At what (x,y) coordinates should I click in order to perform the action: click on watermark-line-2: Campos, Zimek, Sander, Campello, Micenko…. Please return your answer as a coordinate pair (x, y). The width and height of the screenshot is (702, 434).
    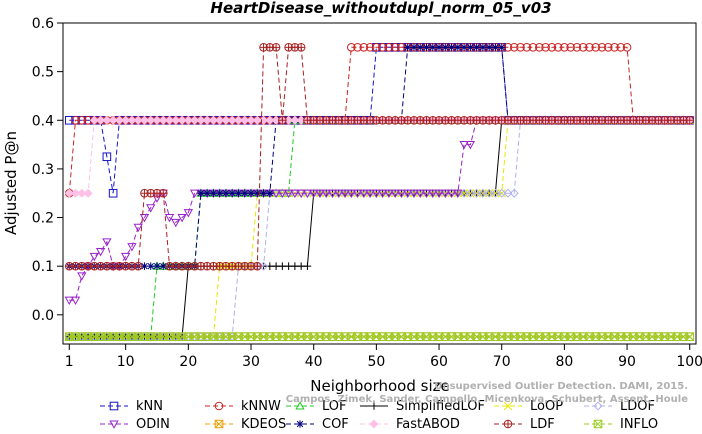
    Looking at the image, I should click on (487, 399).